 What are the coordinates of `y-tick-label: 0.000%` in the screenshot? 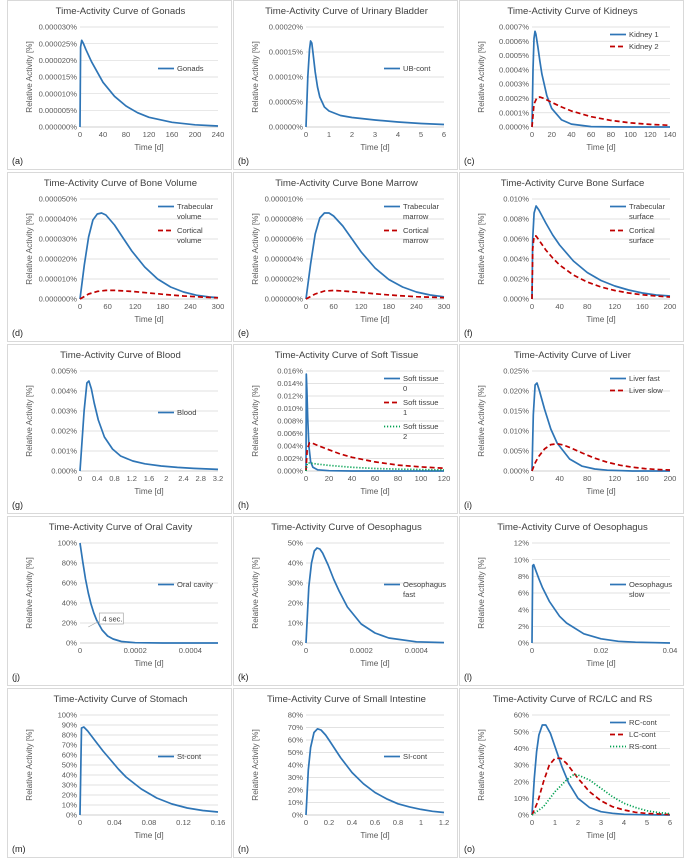 It's located at (64, 471).